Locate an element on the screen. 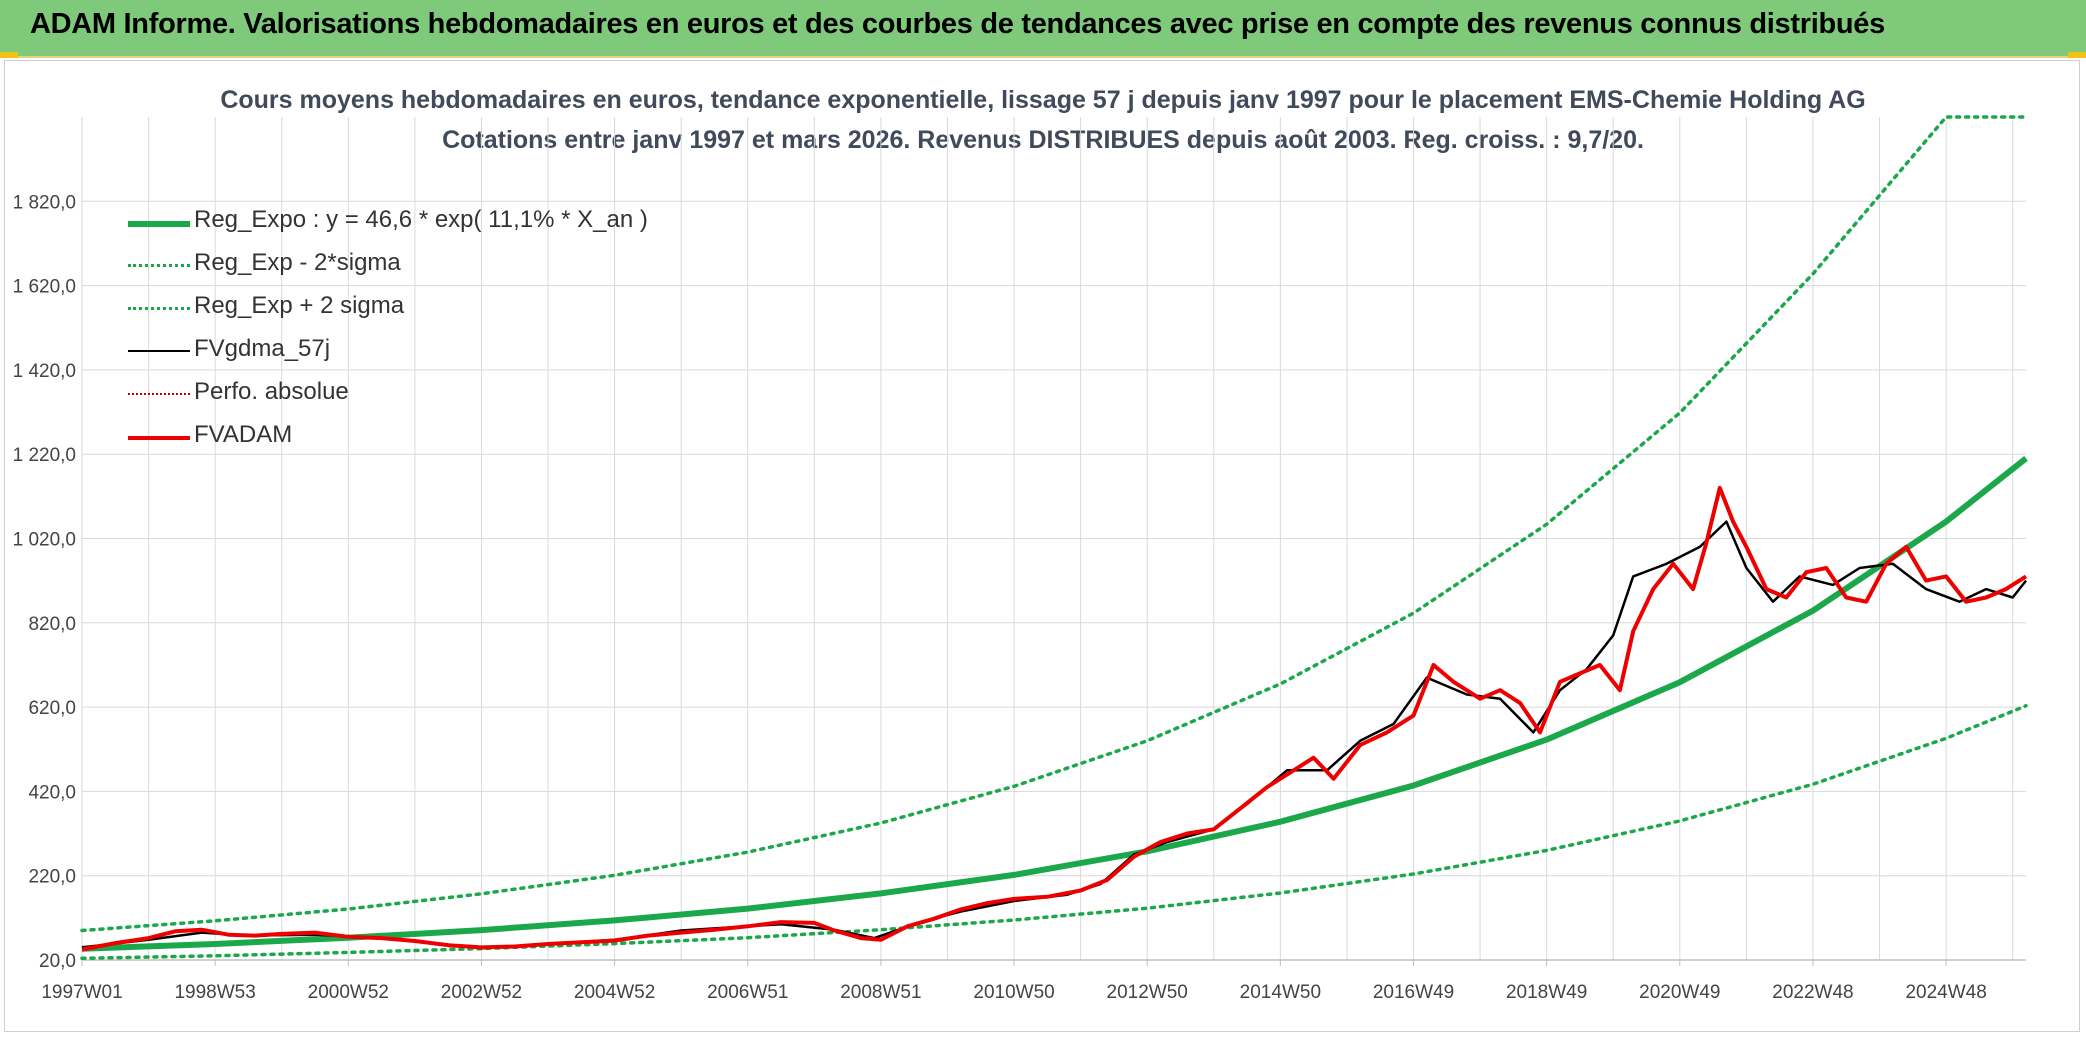 Image resolution: width=2086 pixels, height=1038 pixels. y-tick-label: 1 420,0 is located at coordinates (44, 371).